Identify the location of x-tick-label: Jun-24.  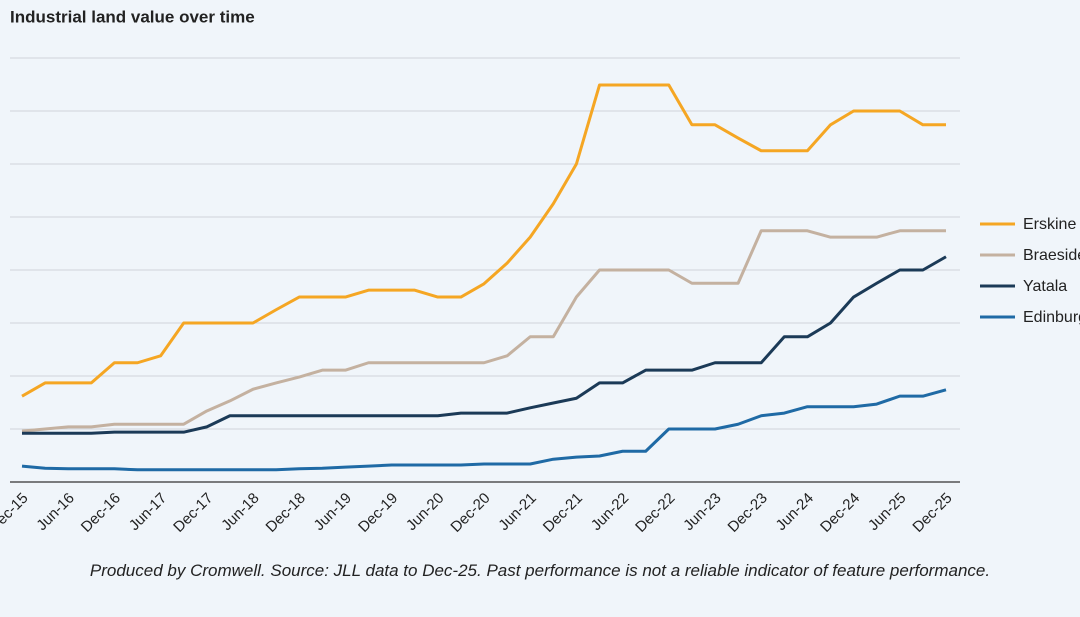
(795, 512).